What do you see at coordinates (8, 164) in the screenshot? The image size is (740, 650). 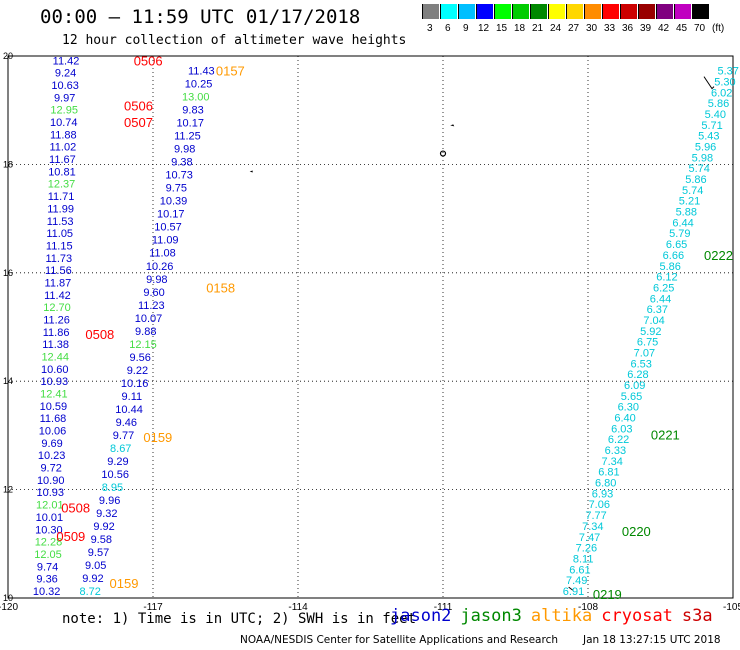 I see `lat-tick-label: 18` at bounding box center [8, 164].